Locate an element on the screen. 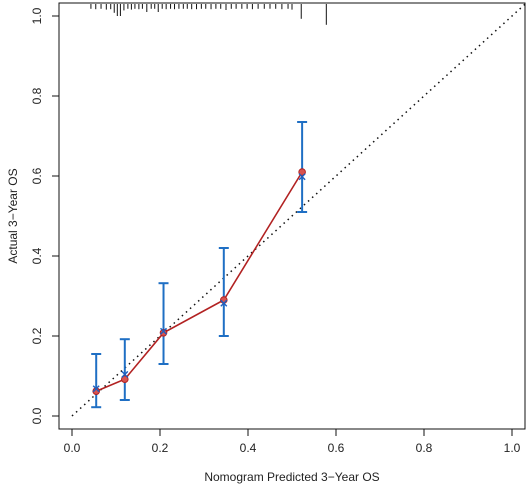  rug-plot is located at coordinates (208, 14).